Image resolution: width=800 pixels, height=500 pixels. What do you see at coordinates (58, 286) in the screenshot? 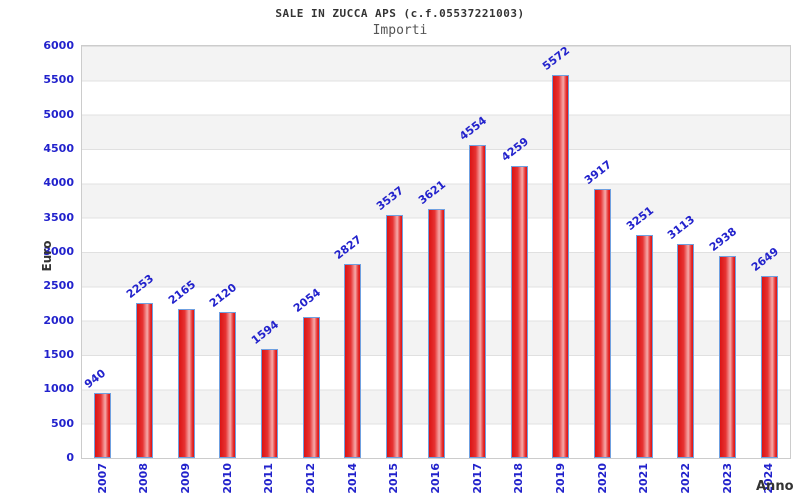
I see `y-tick-label: 2500` at bounding box center [58, 286].